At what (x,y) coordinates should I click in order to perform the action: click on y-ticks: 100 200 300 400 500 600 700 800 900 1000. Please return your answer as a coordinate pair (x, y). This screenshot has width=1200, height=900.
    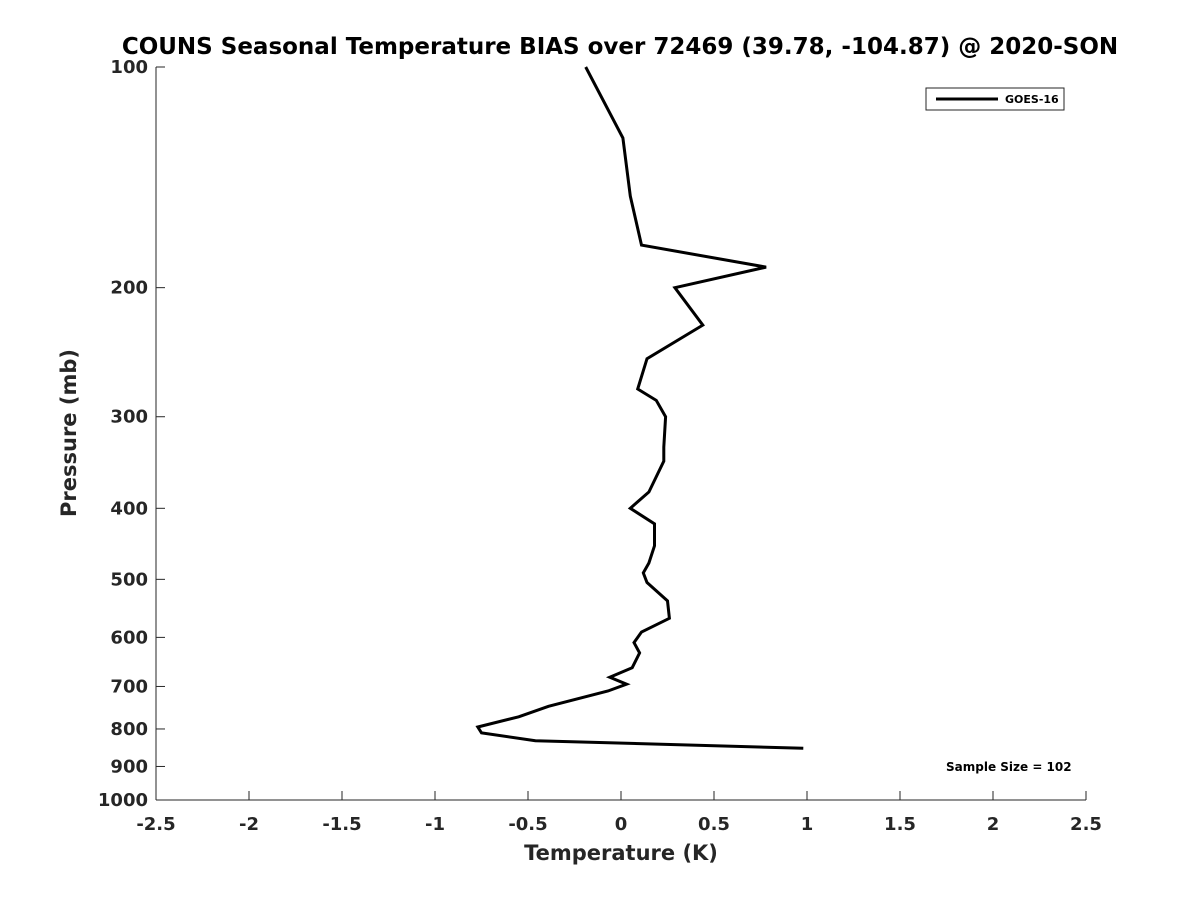
    Looking at the image, I should click on (131, 434).